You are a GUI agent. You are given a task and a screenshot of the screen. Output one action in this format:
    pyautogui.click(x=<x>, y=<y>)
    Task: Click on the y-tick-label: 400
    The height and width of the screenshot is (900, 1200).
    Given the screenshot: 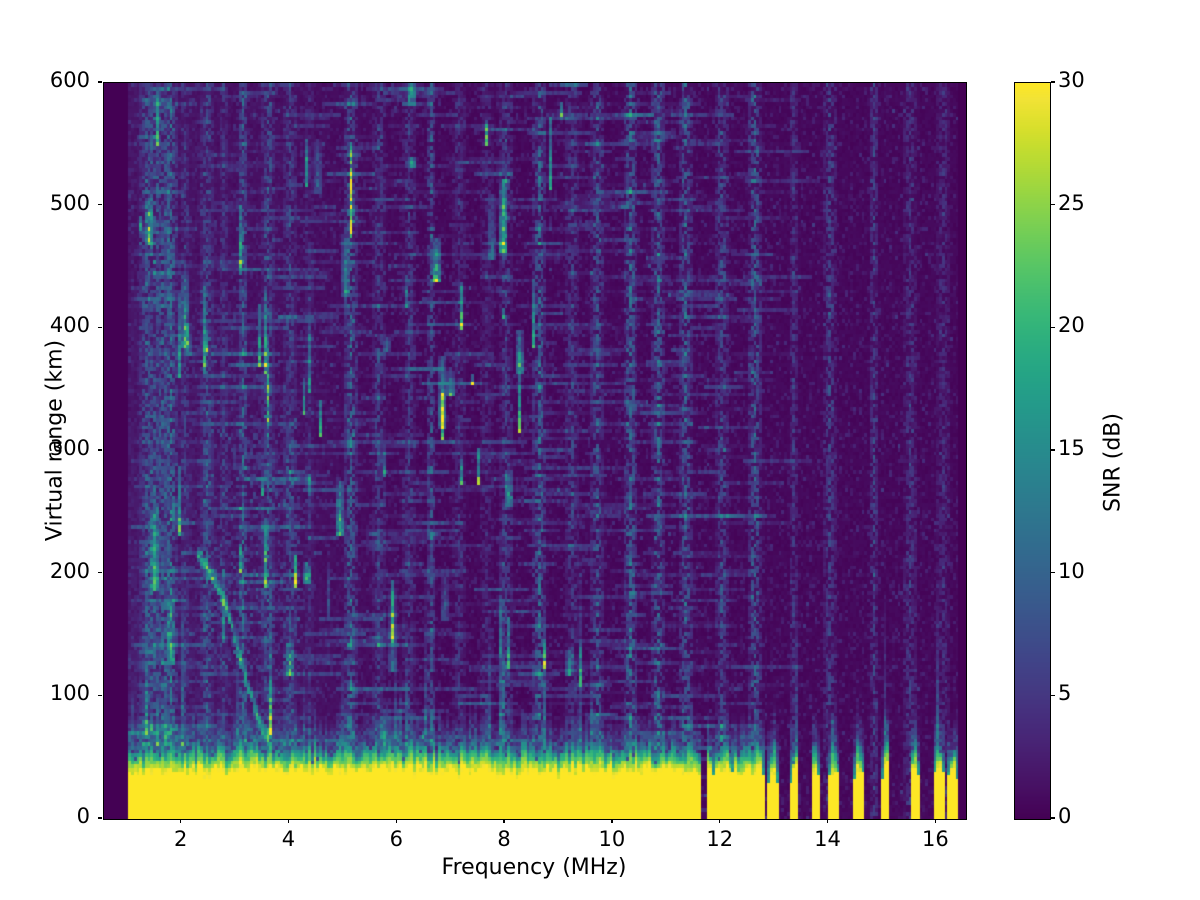 What is the action you would take?
    pyautogui.click(x=69, y=325)
    